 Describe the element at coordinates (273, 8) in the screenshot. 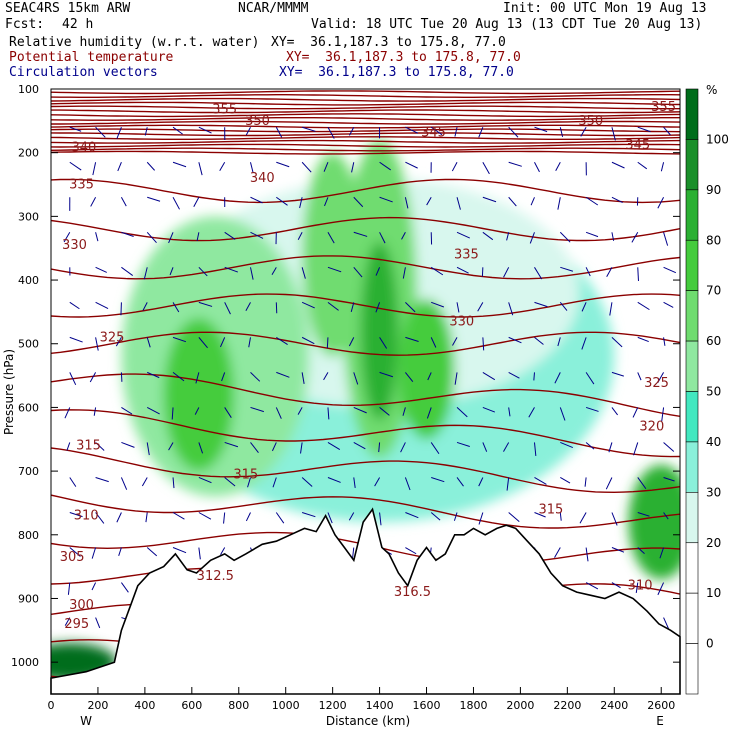

I see `center-label: NCAR/MMMM` at that location.